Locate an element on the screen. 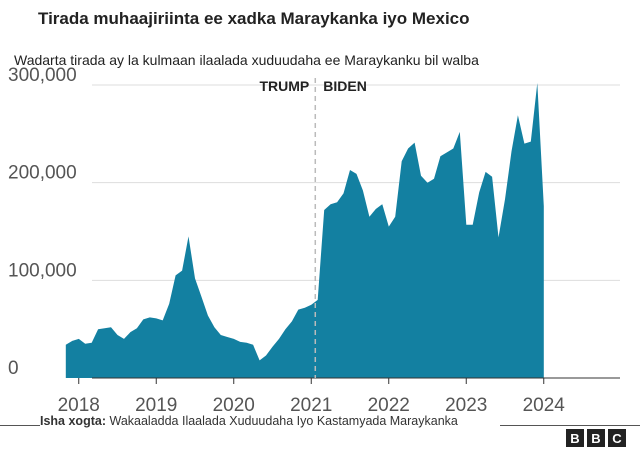 The image size is (640, 450). source-label: Isha xogta: is located at coordinates (73, 421).